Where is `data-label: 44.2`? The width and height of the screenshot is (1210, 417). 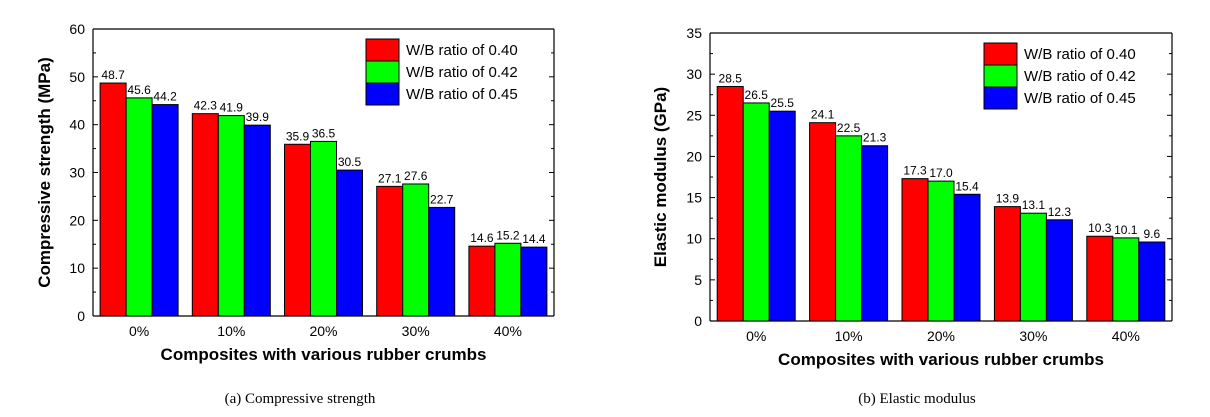 data-label: 44.2 is located at coordinates (165, 97).